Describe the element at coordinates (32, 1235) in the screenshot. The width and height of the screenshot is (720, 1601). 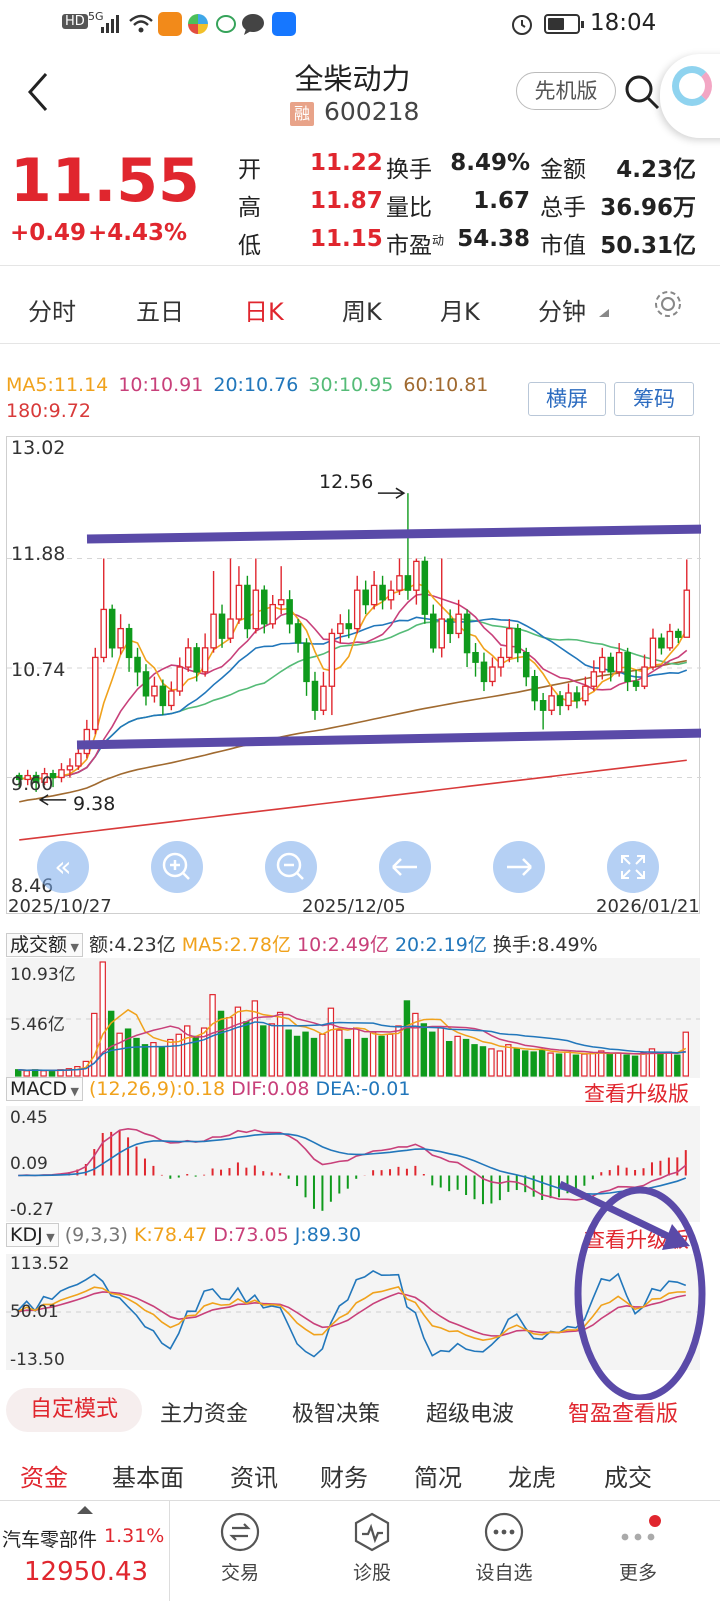
I see `kdj-dropdown: KDJ ▼` at that location.